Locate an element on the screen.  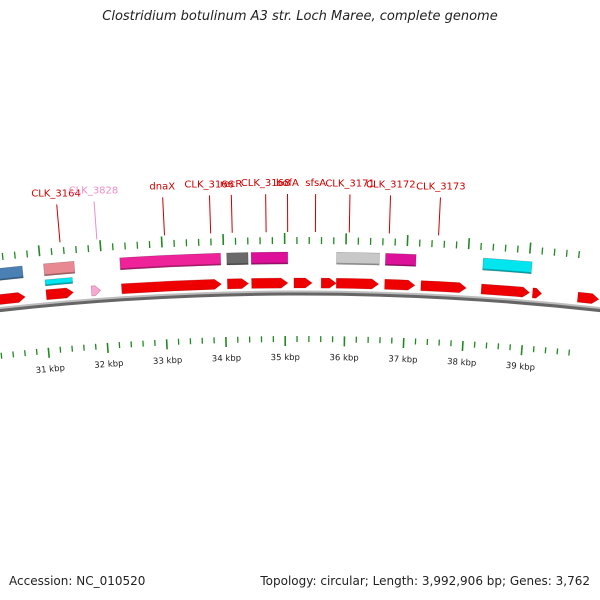
tick-label: 39 kbp is located at coordinates (520, 367).